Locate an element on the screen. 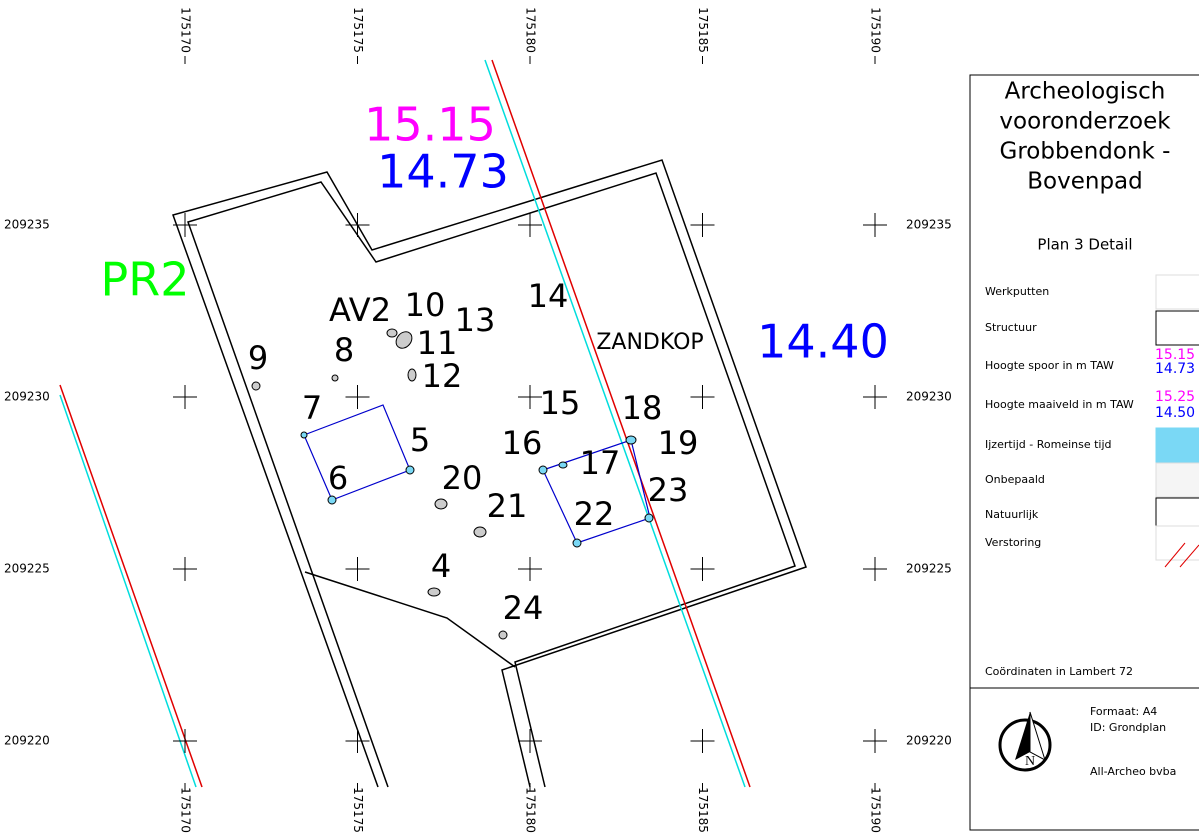  red-line is located at coordinates (131, 586).